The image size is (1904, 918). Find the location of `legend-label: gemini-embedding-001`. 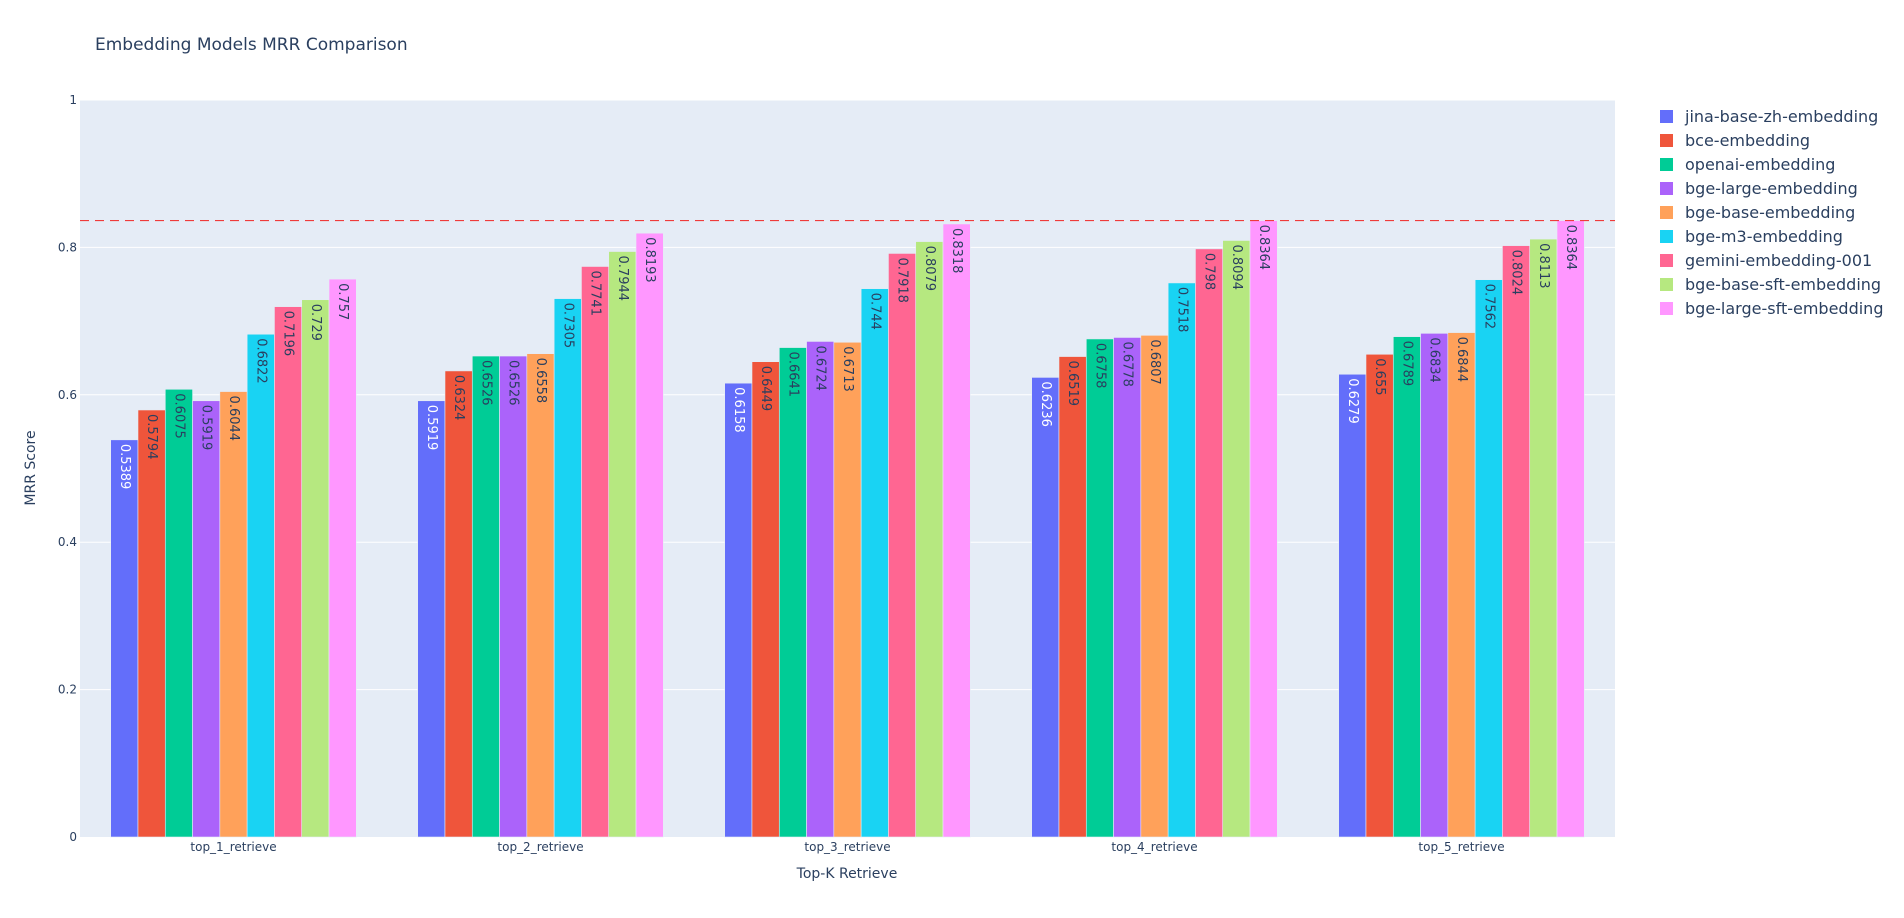

legend-label: gemini-embedding-001 is located at coordinates (1778, 260).